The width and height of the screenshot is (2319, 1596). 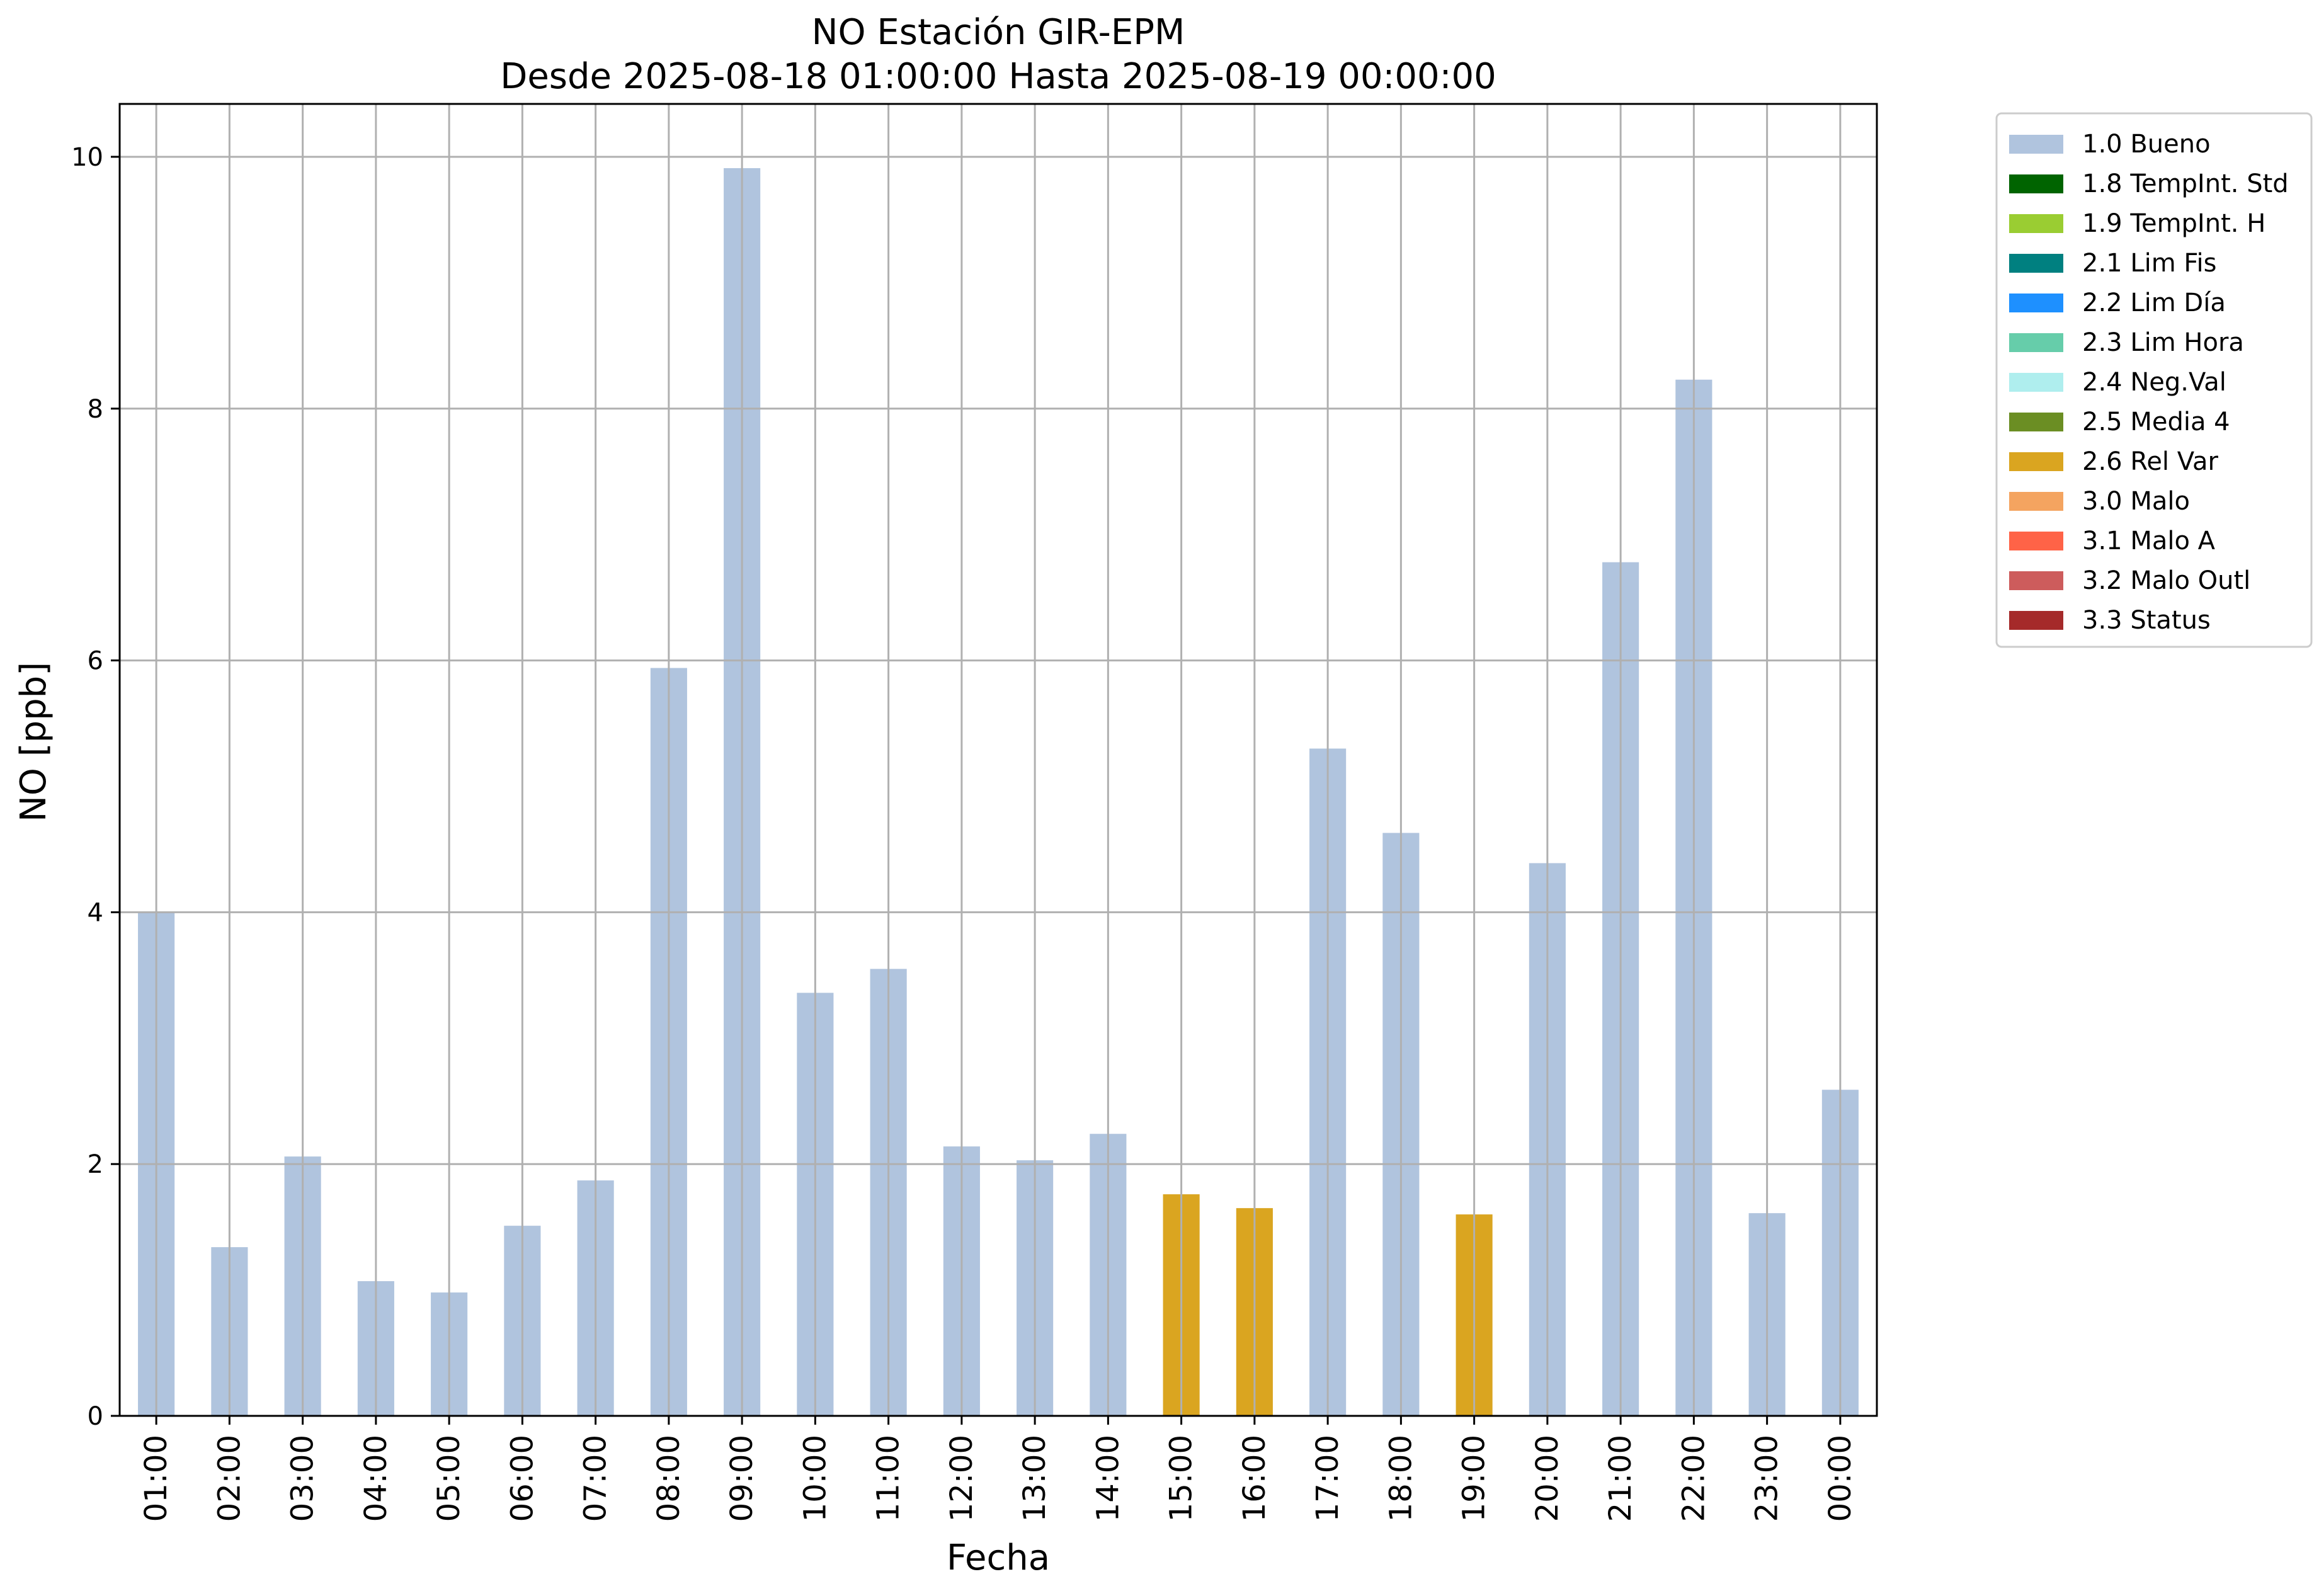 What do you see at coordinates (522, 1478) in the screenshot?
I see `x-tick-label: 06:00` at bounding box center [522, 1478].